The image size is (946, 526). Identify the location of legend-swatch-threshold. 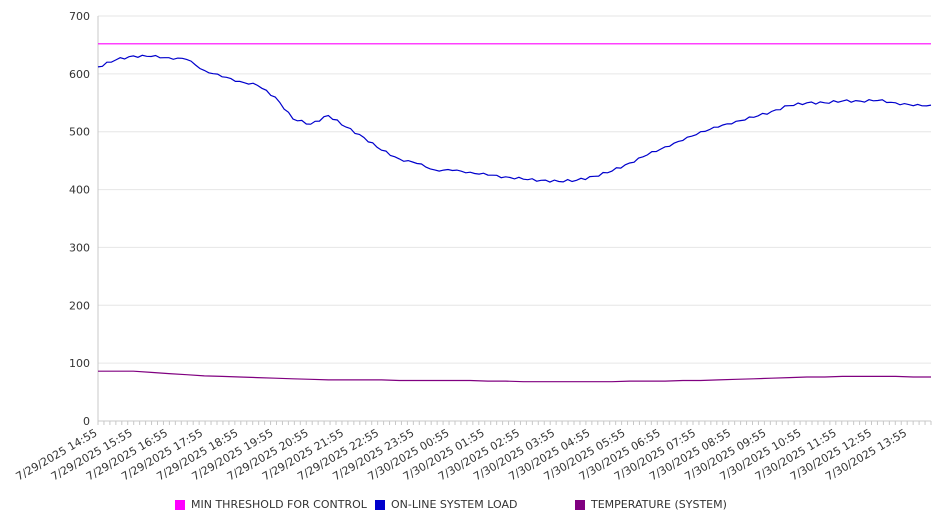
(180, 504).